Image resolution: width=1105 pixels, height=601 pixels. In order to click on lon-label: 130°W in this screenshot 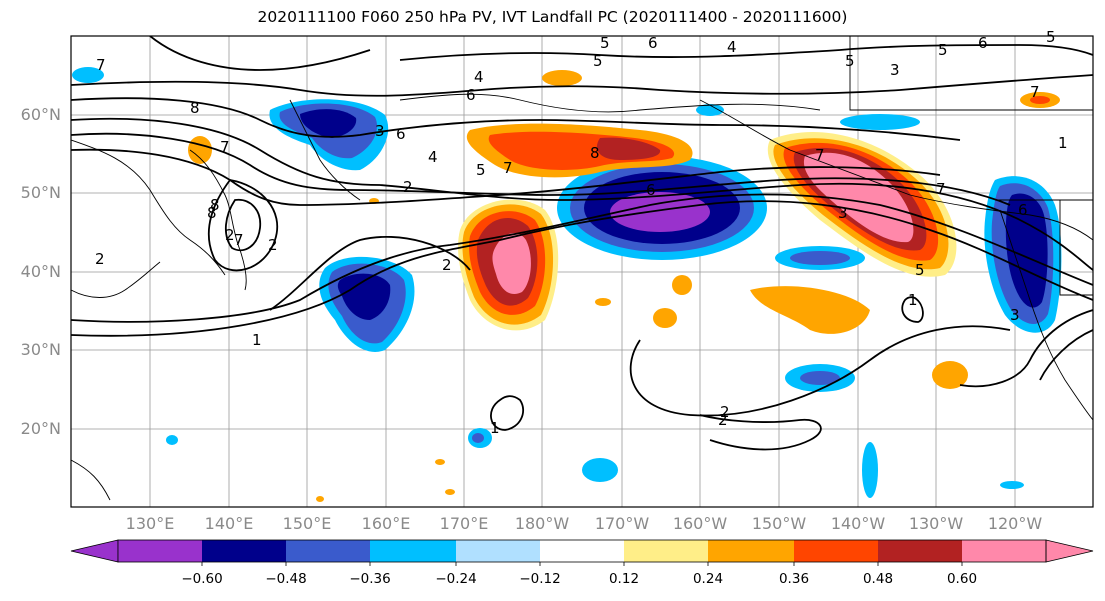, I will do `click(936, 523)`.